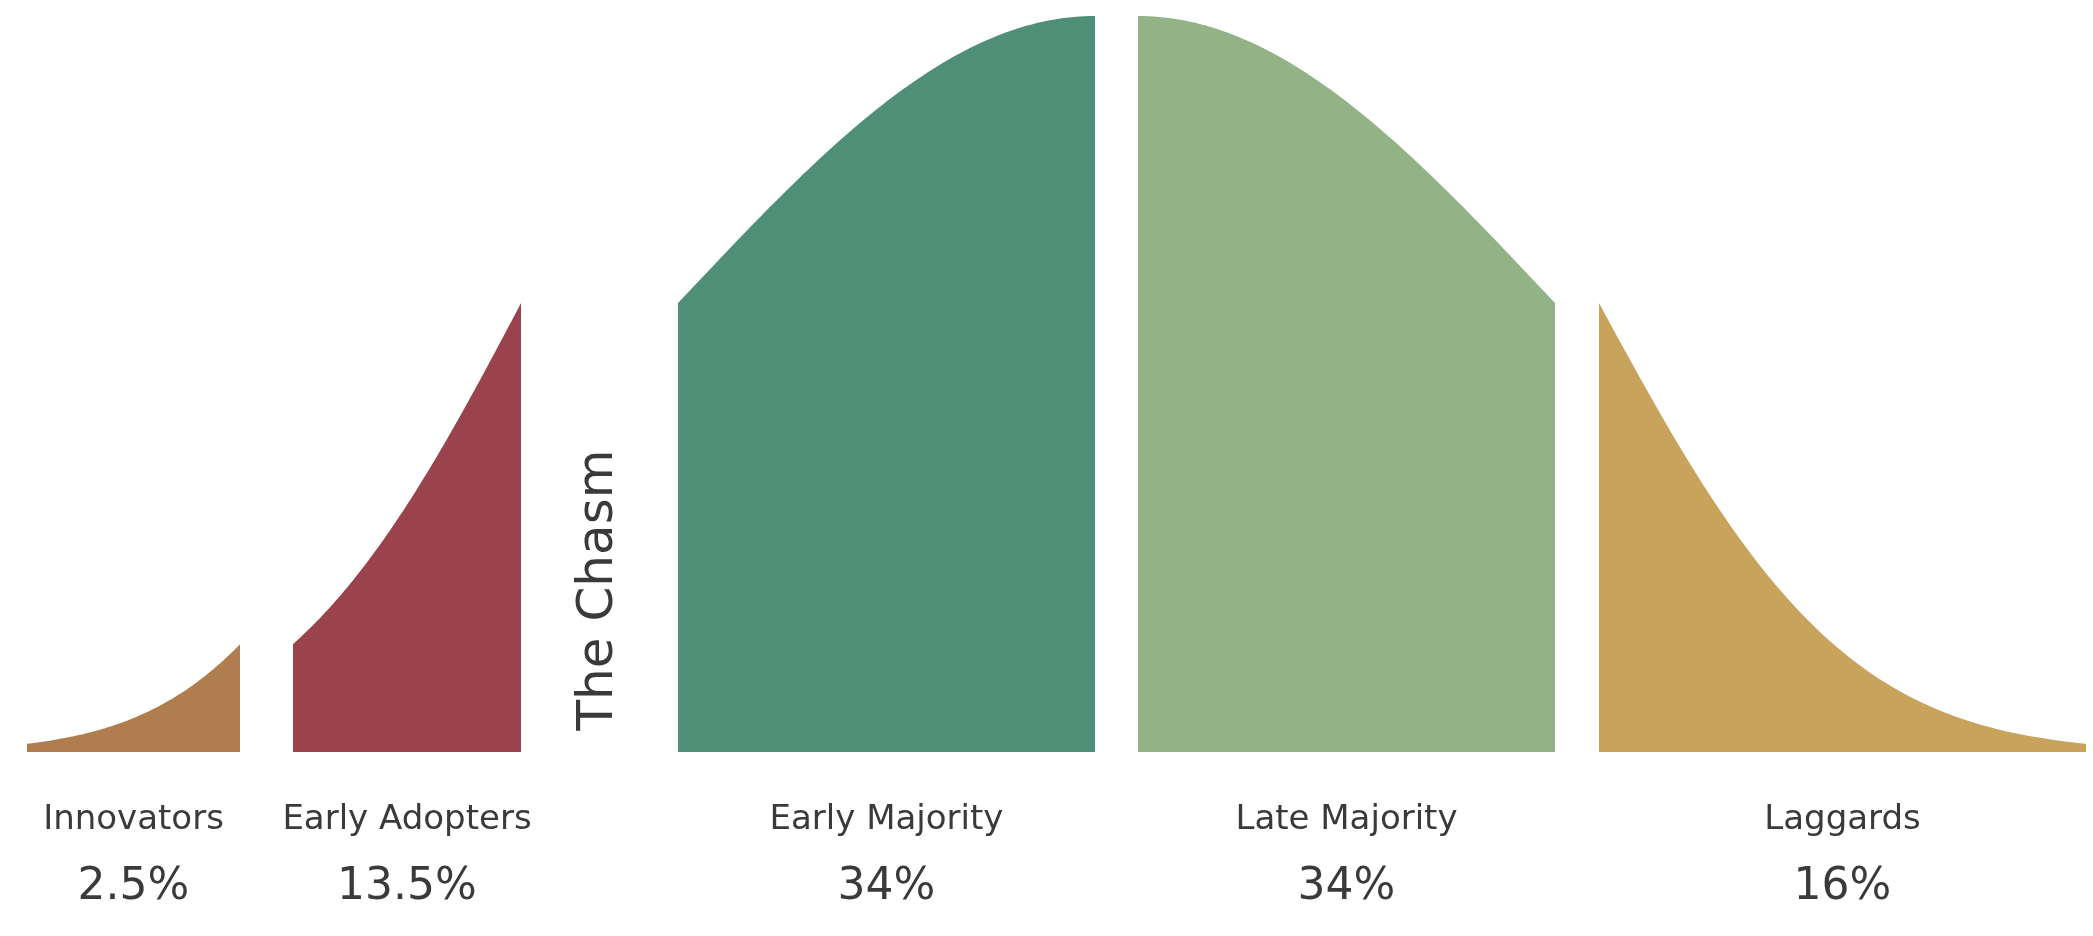 This screenshot has height=936, width=2093. Describe the element at coordinates (1842, 884) in the screenshot. I see `data-label: 16%` at that location.